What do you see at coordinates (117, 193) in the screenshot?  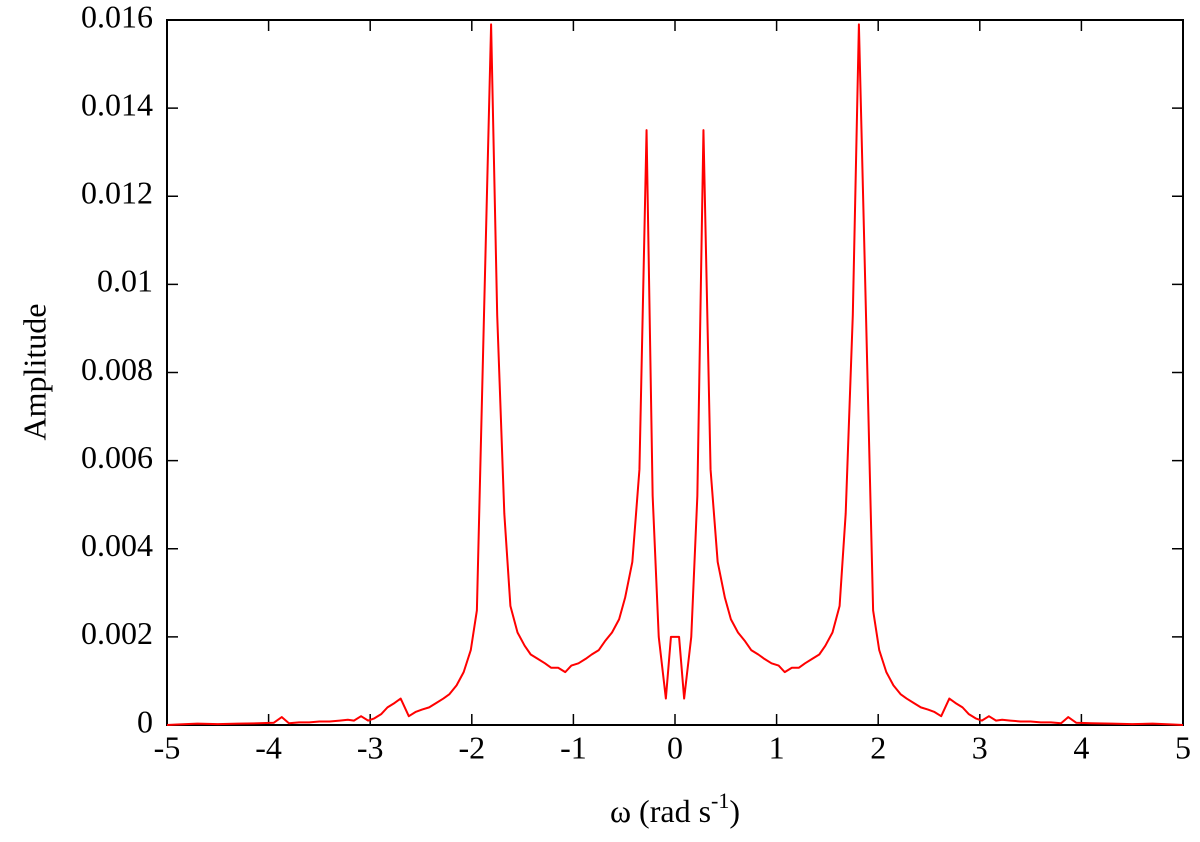 I see `y-tick-label: 0.012` at bounding box center [117, 193].